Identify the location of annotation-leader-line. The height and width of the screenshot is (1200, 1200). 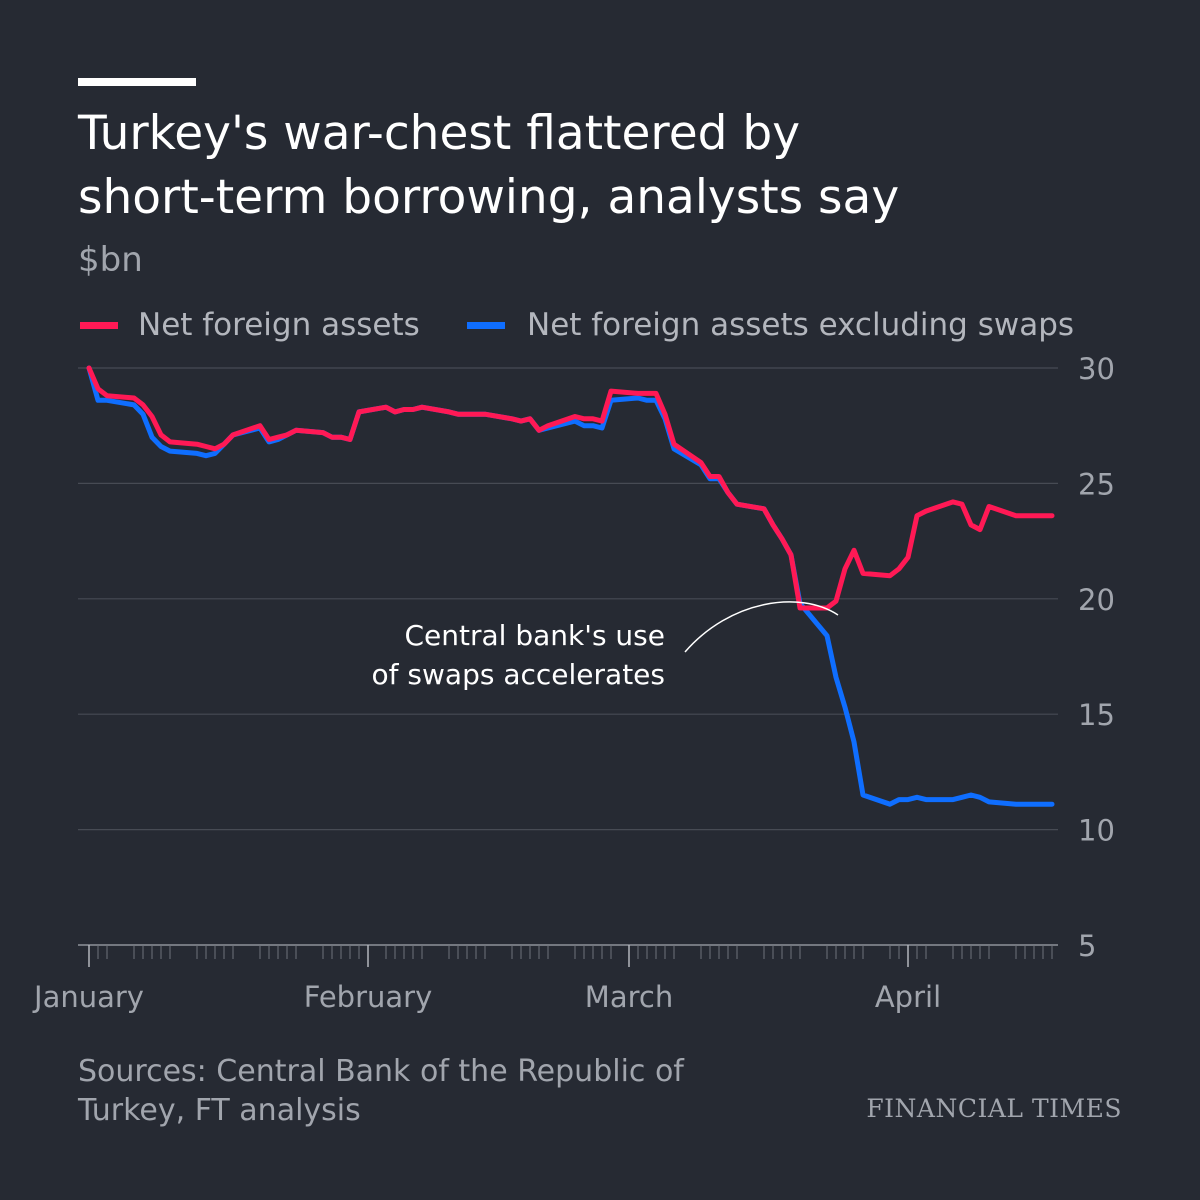
(761, 627).